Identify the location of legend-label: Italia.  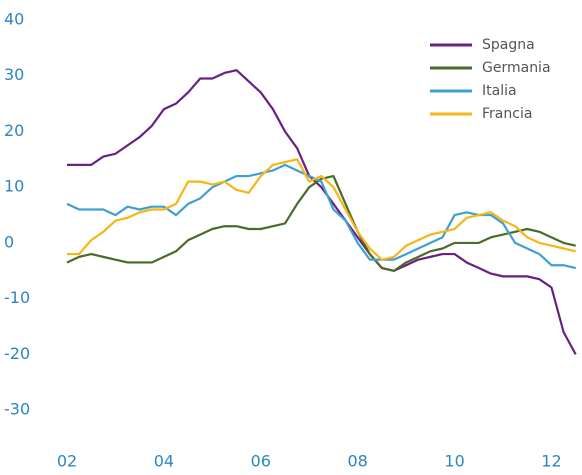
(499, 91).